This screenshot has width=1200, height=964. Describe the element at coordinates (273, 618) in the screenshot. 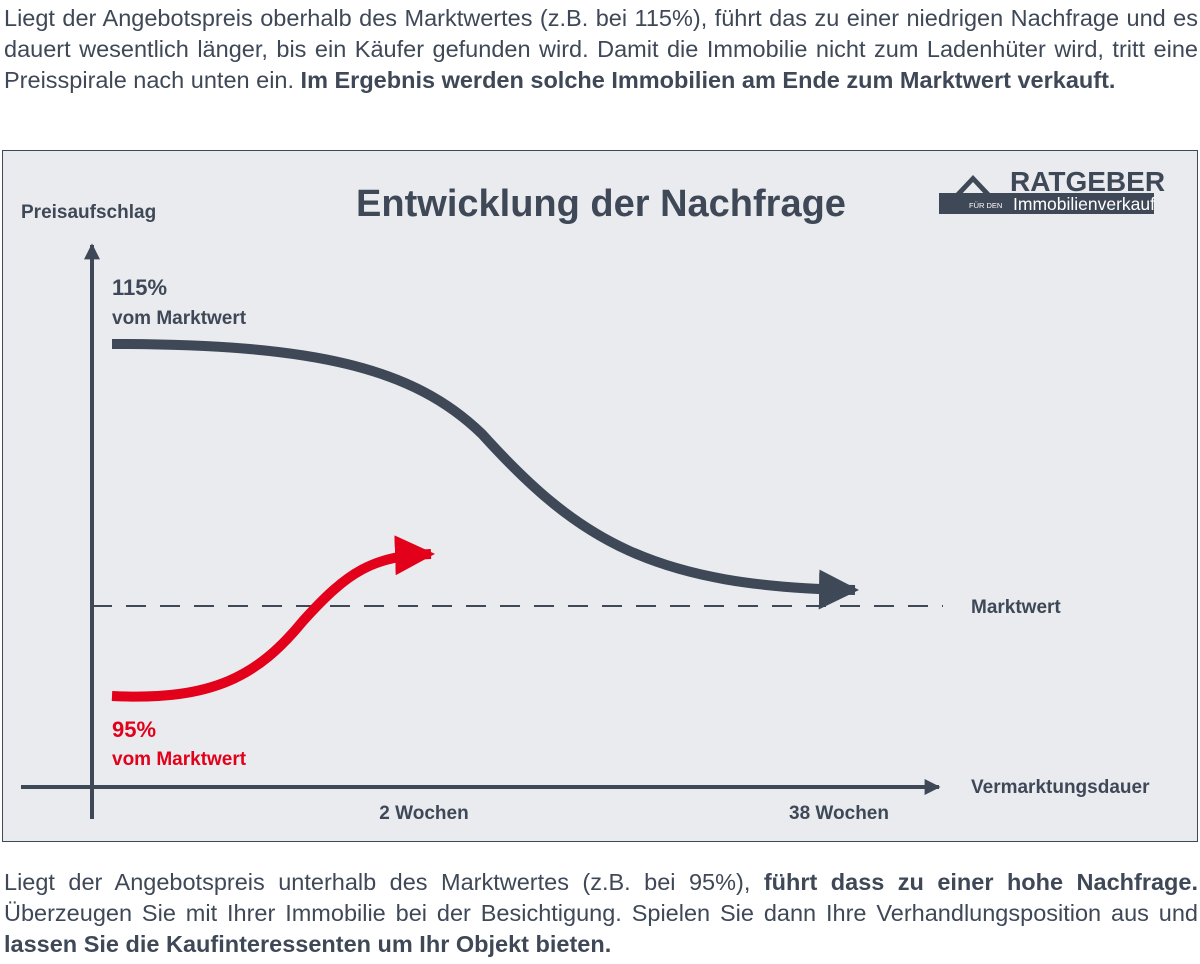

I see `underpriced-demand-curve` at that location.